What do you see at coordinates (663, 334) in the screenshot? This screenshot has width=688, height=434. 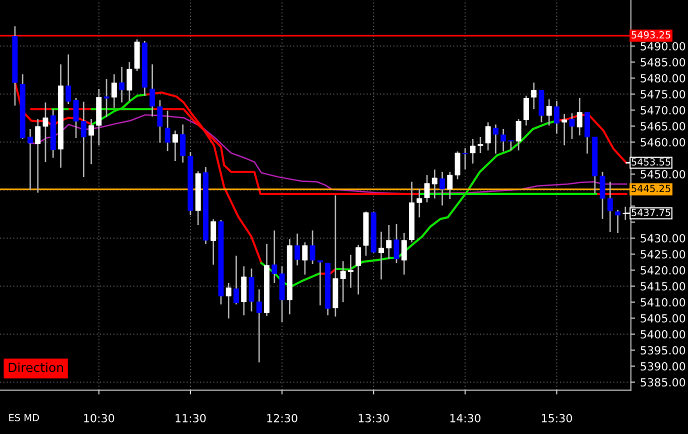 I see `y-tick-label: 5400.00` at bounding box center [663, 334].